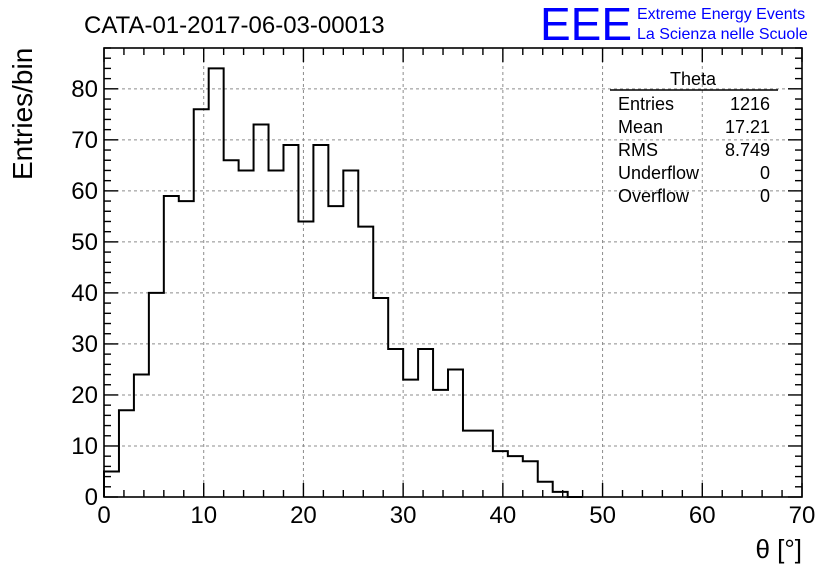  What do you see at coordinates (640, 127) in the screenshot?
I see `stats-label-mean: Mean` at bounding box center [640, 127].